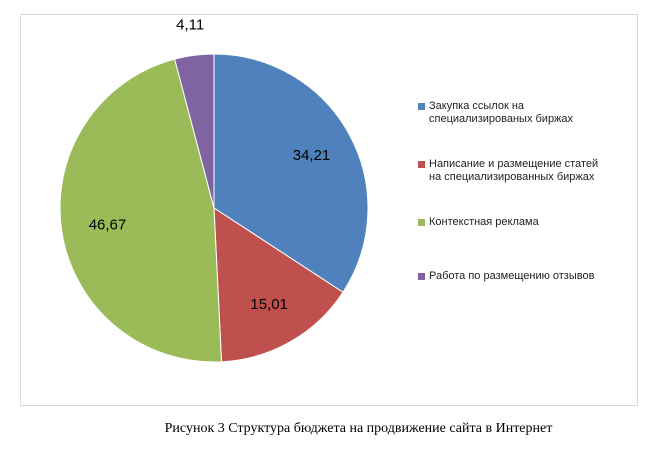 Image resolution: width=657 pixels, height=460 pixels. Describe the element at coordinates (512, 276) in the screenshot. I see `legend-label-reviews: Работа по размещению отзывов` at that location.